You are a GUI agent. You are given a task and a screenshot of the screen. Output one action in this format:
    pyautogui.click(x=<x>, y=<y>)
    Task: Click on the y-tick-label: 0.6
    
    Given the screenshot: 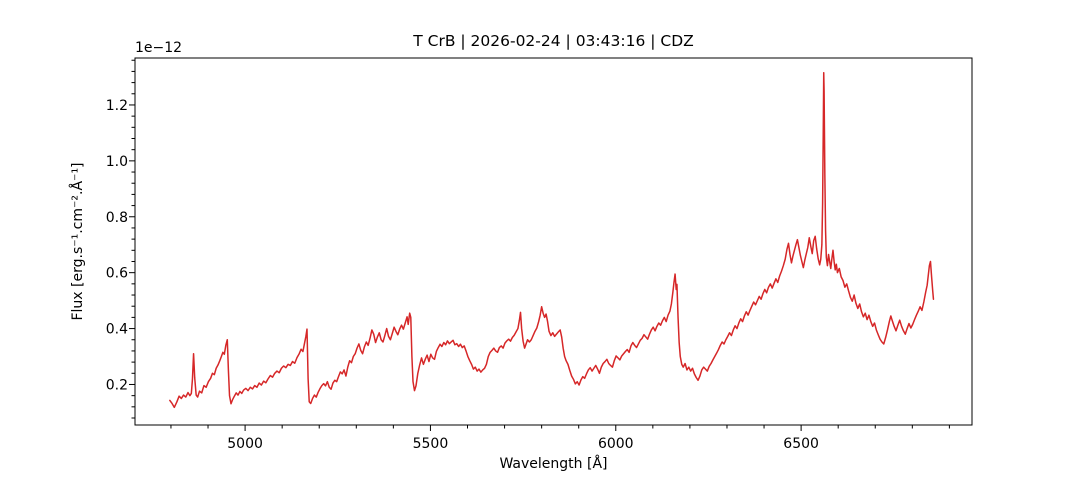 What is the action you would take?
    pyautogui.click(x=117, y=274)
    